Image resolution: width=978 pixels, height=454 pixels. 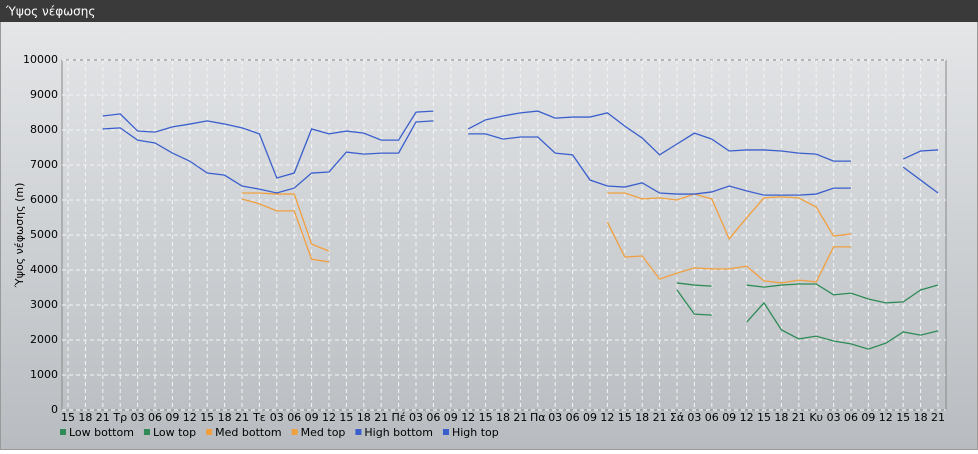 What do you see at coordinates (119, 417) in the screenshot?
I see `x-tick-label: Τρ` at bounding box center [119, 417].